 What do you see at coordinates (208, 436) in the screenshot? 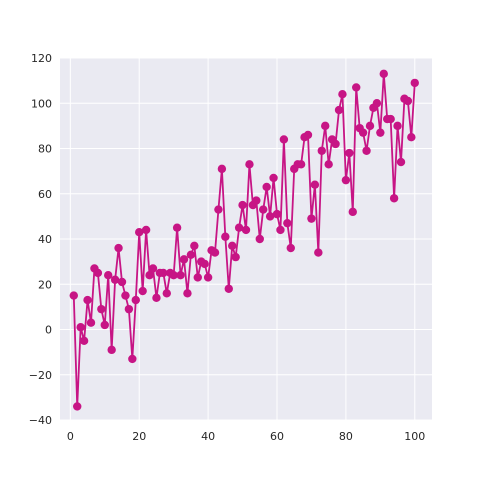
I see `x-tick-label: 40` at bounding box center [208, 436].